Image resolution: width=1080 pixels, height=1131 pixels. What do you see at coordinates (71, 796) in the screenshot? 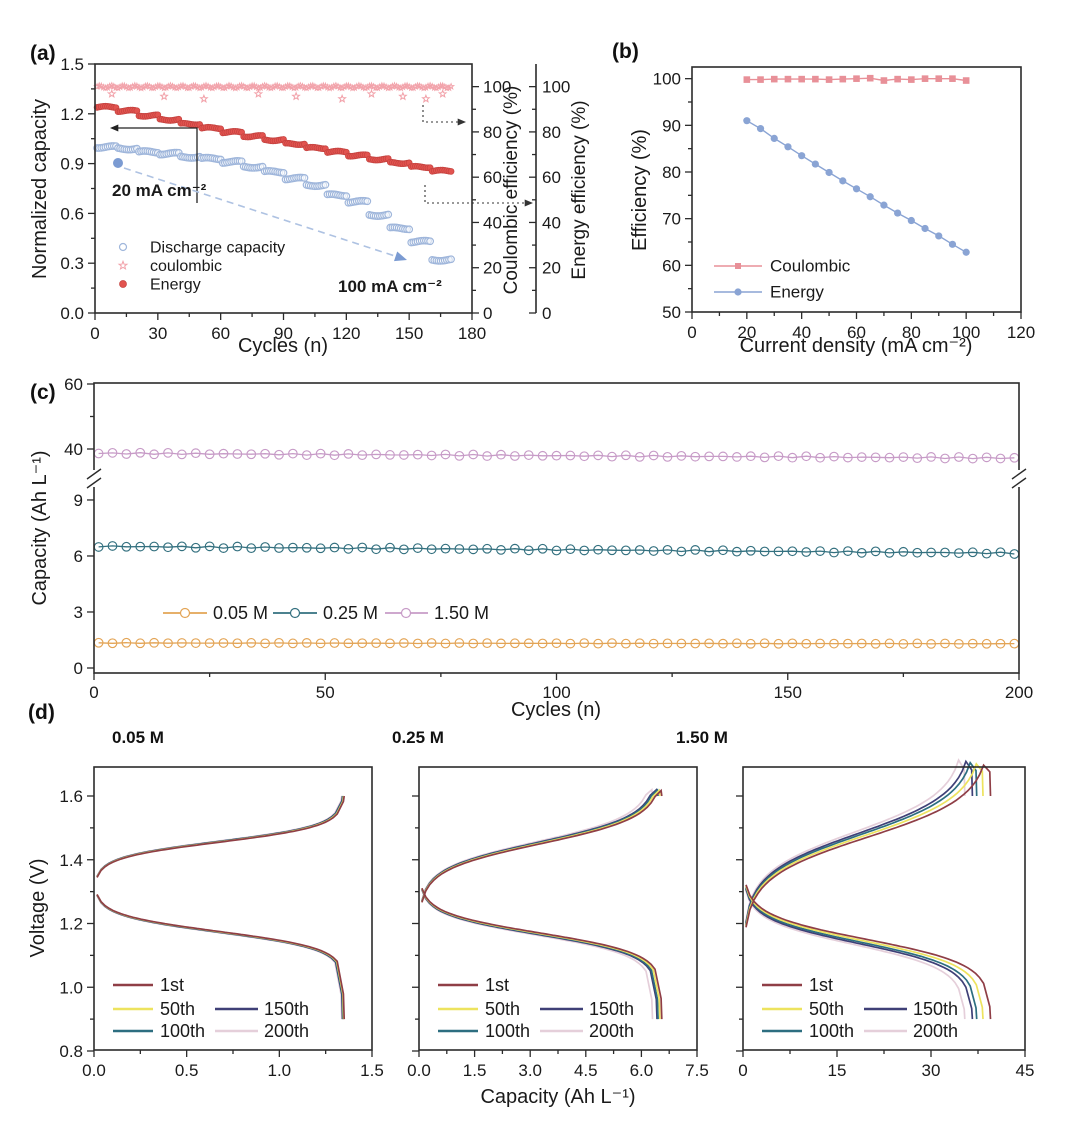
I see `svg-text: 1.6` at bounding box center [71, 796].